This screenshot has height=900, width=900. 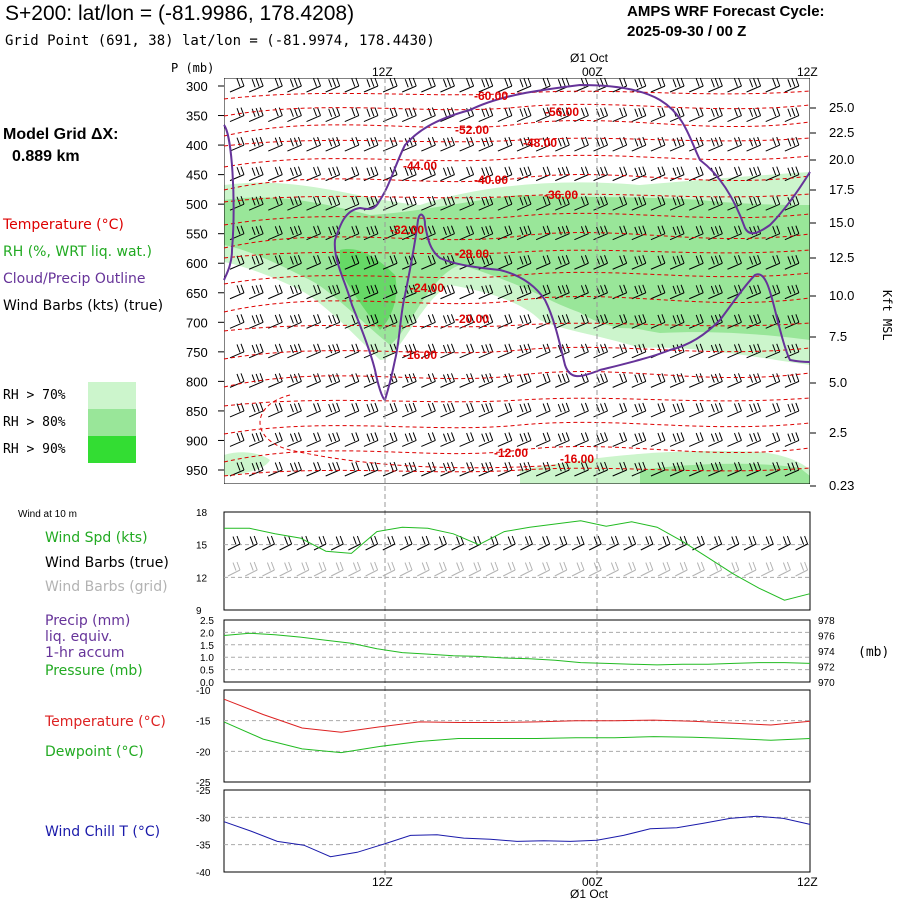 What do you see at coordinates (841, 159) in the screenshot?
I see `height-tick-label: 20.0` at bounding box center [841, 159].